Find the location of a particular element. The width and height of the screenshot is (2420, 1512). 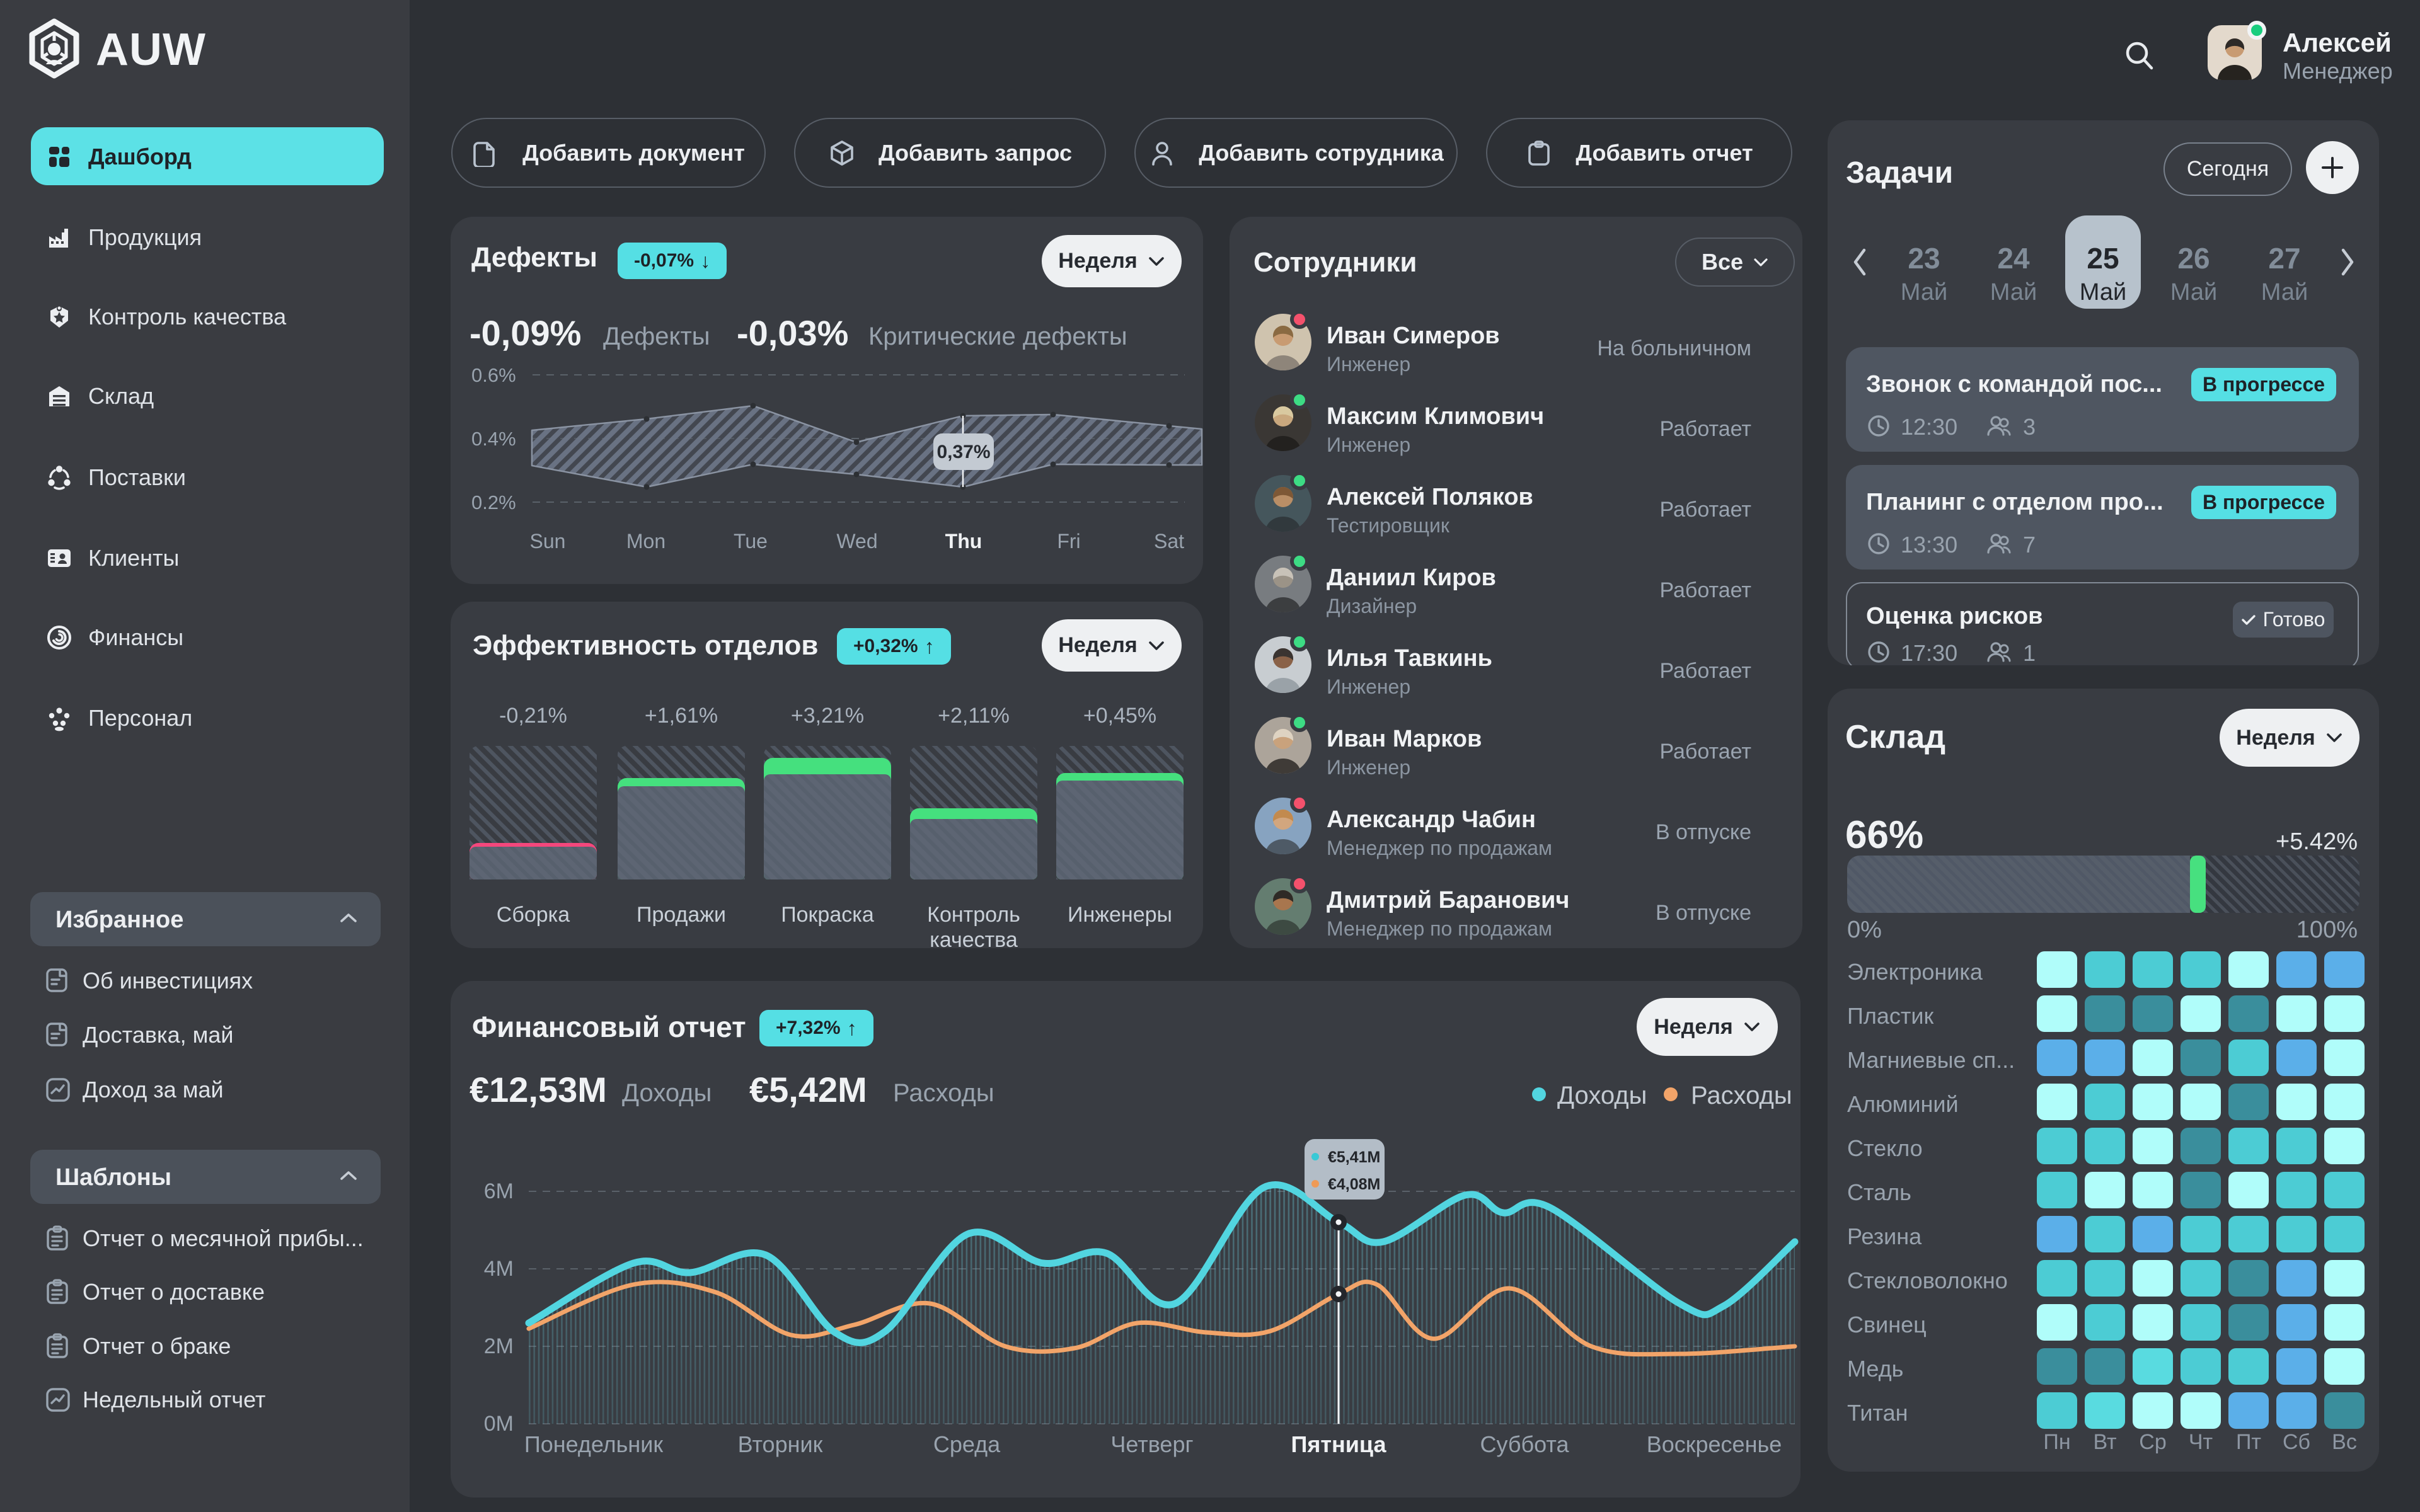

svg-text: Wed is located at coordinates (857, 541).